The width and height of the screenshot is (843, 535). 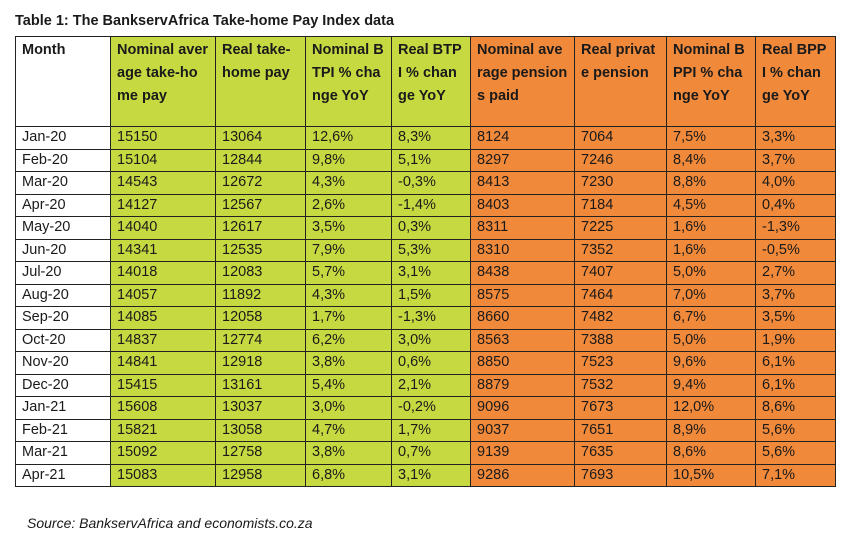 I want to click on table-cell: 7651, so click(x=620, y=430).